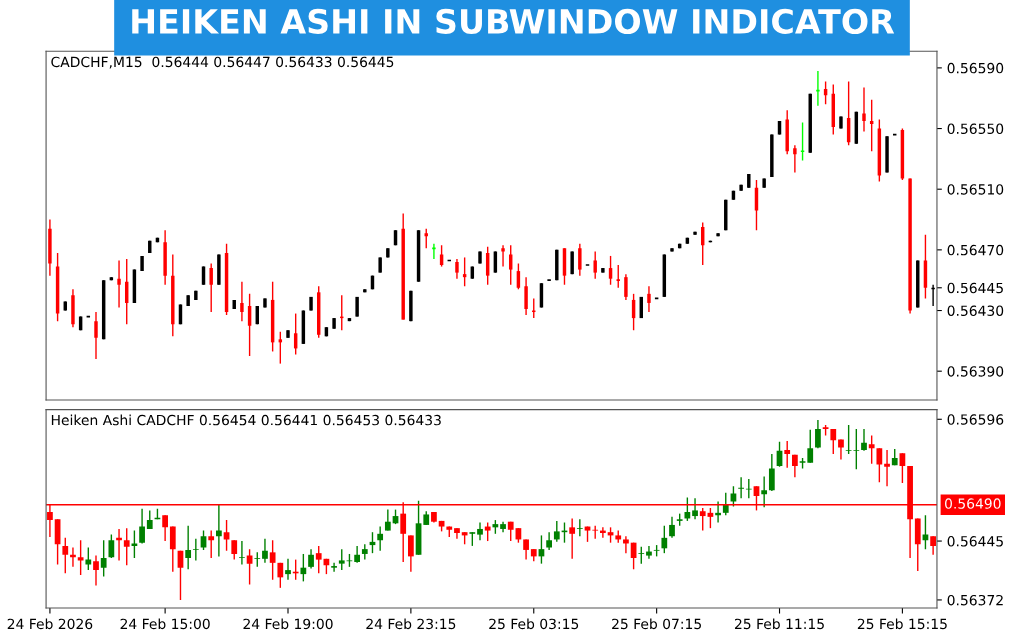 The height and width of the screenshot is (640, 1024). What do you see at coordinates (975, 419) in the screenshot?
I see `y-tick-label: 0.56596` at bounding box center [975, 419].